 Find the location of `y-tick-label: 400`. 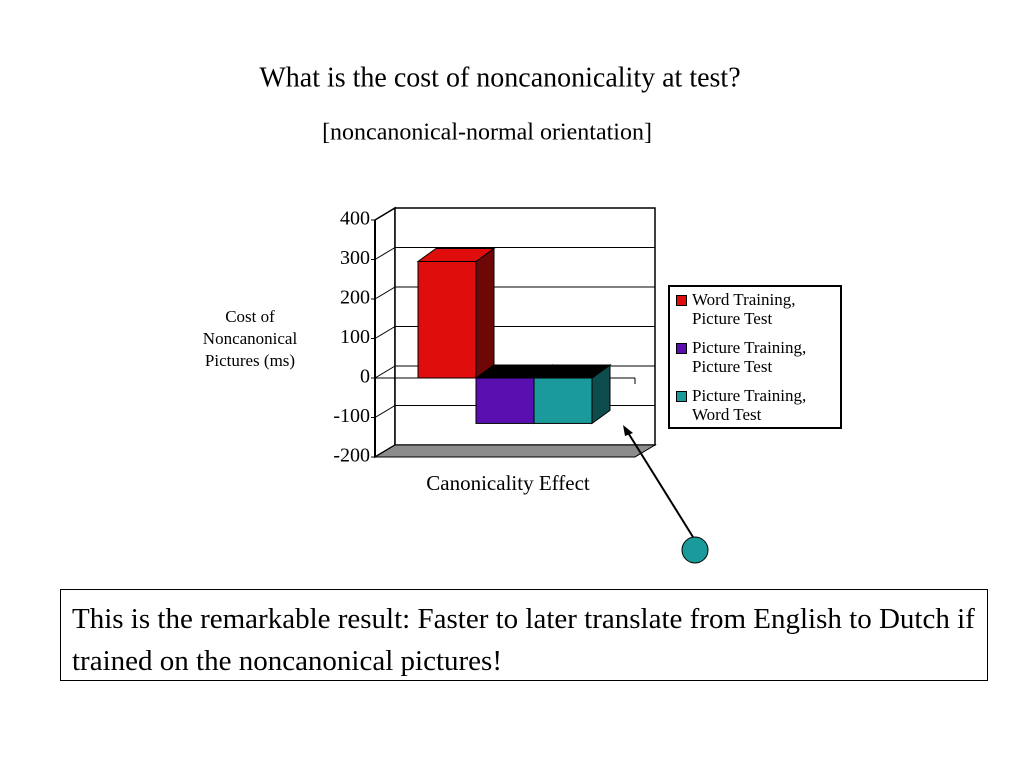

y-tick-label: 400 is located at coordinates (355, 219).